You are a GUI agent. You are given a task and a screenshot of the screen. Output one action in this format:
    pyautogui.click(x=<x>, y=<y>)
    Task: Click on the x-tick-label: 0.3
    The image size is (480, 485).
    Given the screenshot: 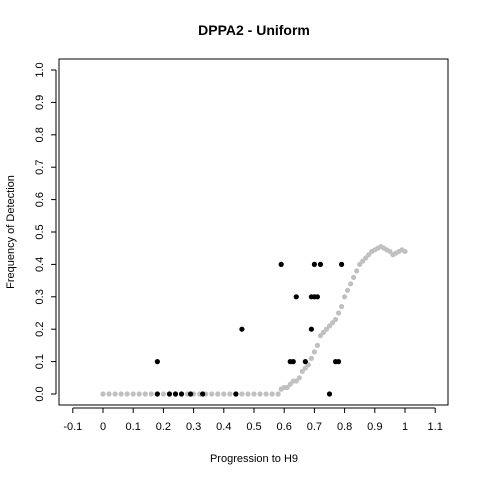 What is the action you would take?
    pyautogui.click(x=193, y=427)
    